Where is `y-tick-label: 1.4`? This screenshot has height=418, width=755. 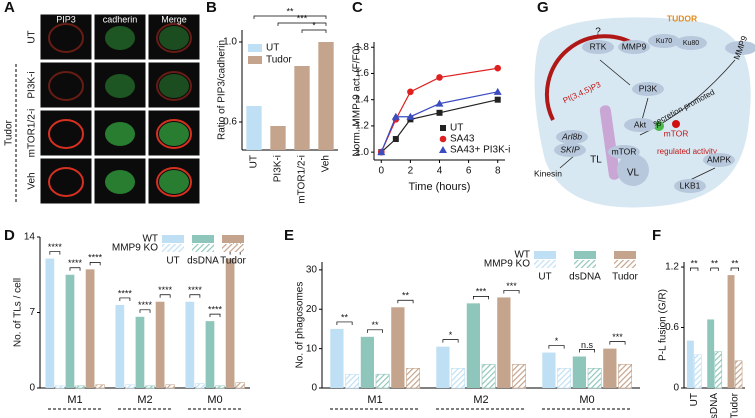 y-tick-label: 1.4 is located at coordinates (362, 99).